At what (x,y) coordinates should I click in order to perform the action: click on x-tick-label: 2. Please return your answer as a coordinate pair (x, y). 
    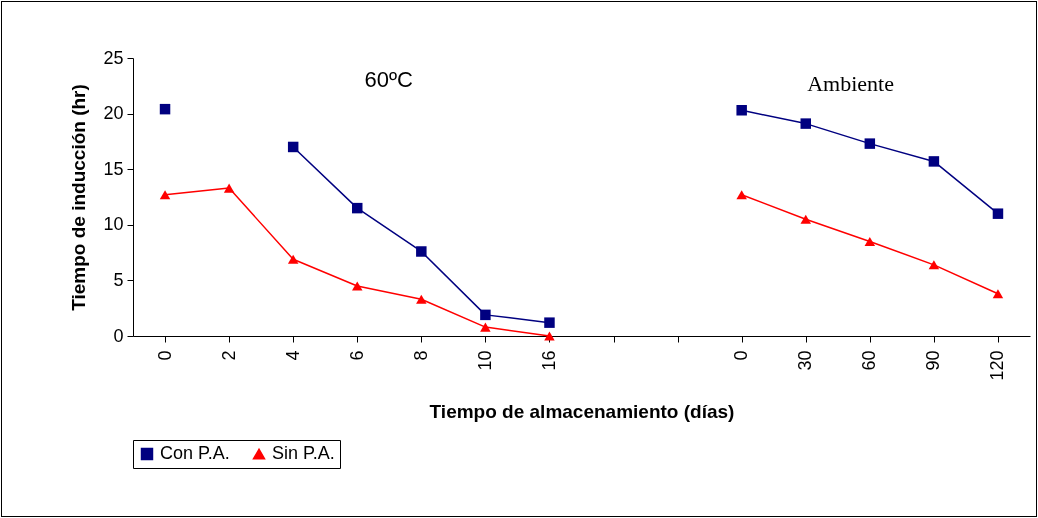
    Looking at the image, I should click on (228, 355).